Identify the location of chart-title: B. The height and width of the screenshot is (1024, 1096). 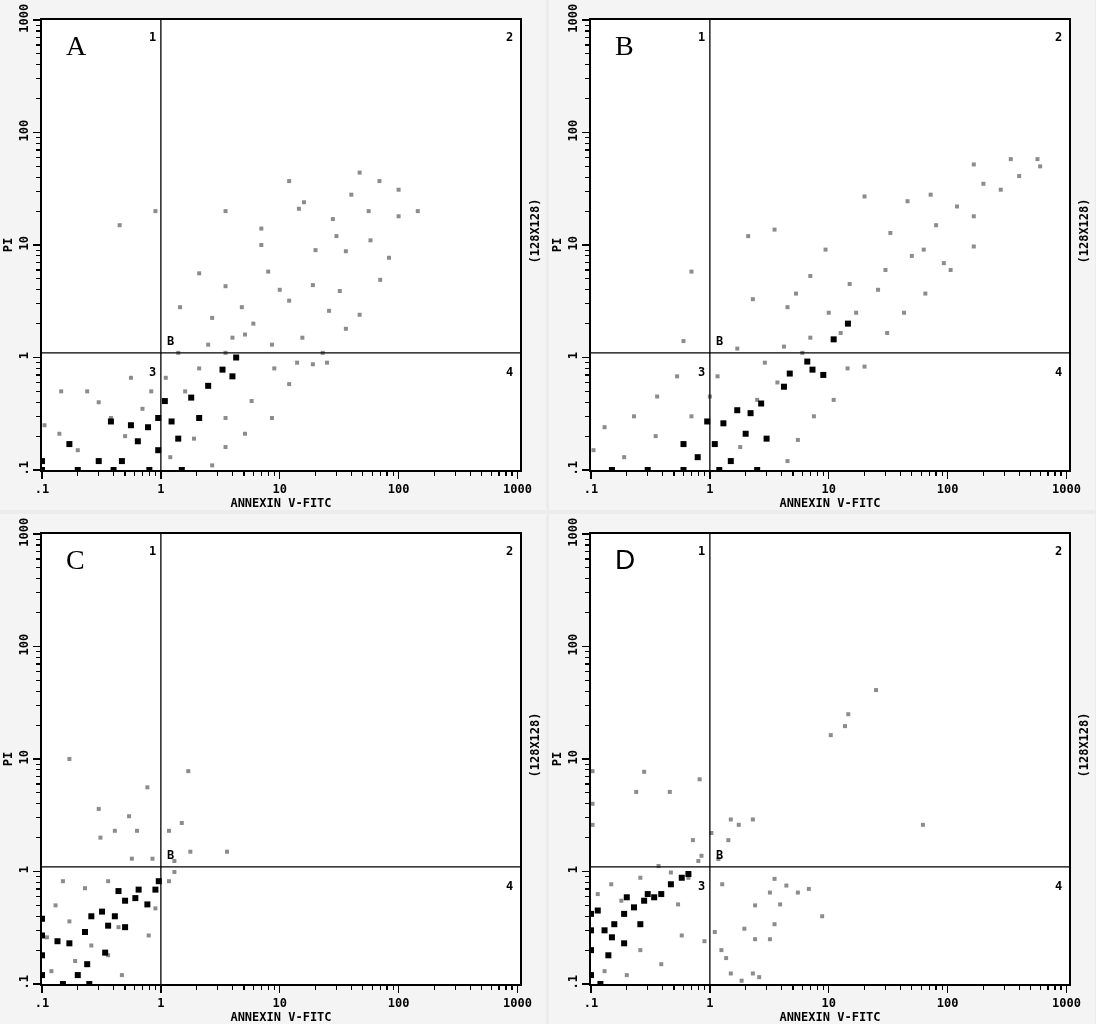
(624, 46).